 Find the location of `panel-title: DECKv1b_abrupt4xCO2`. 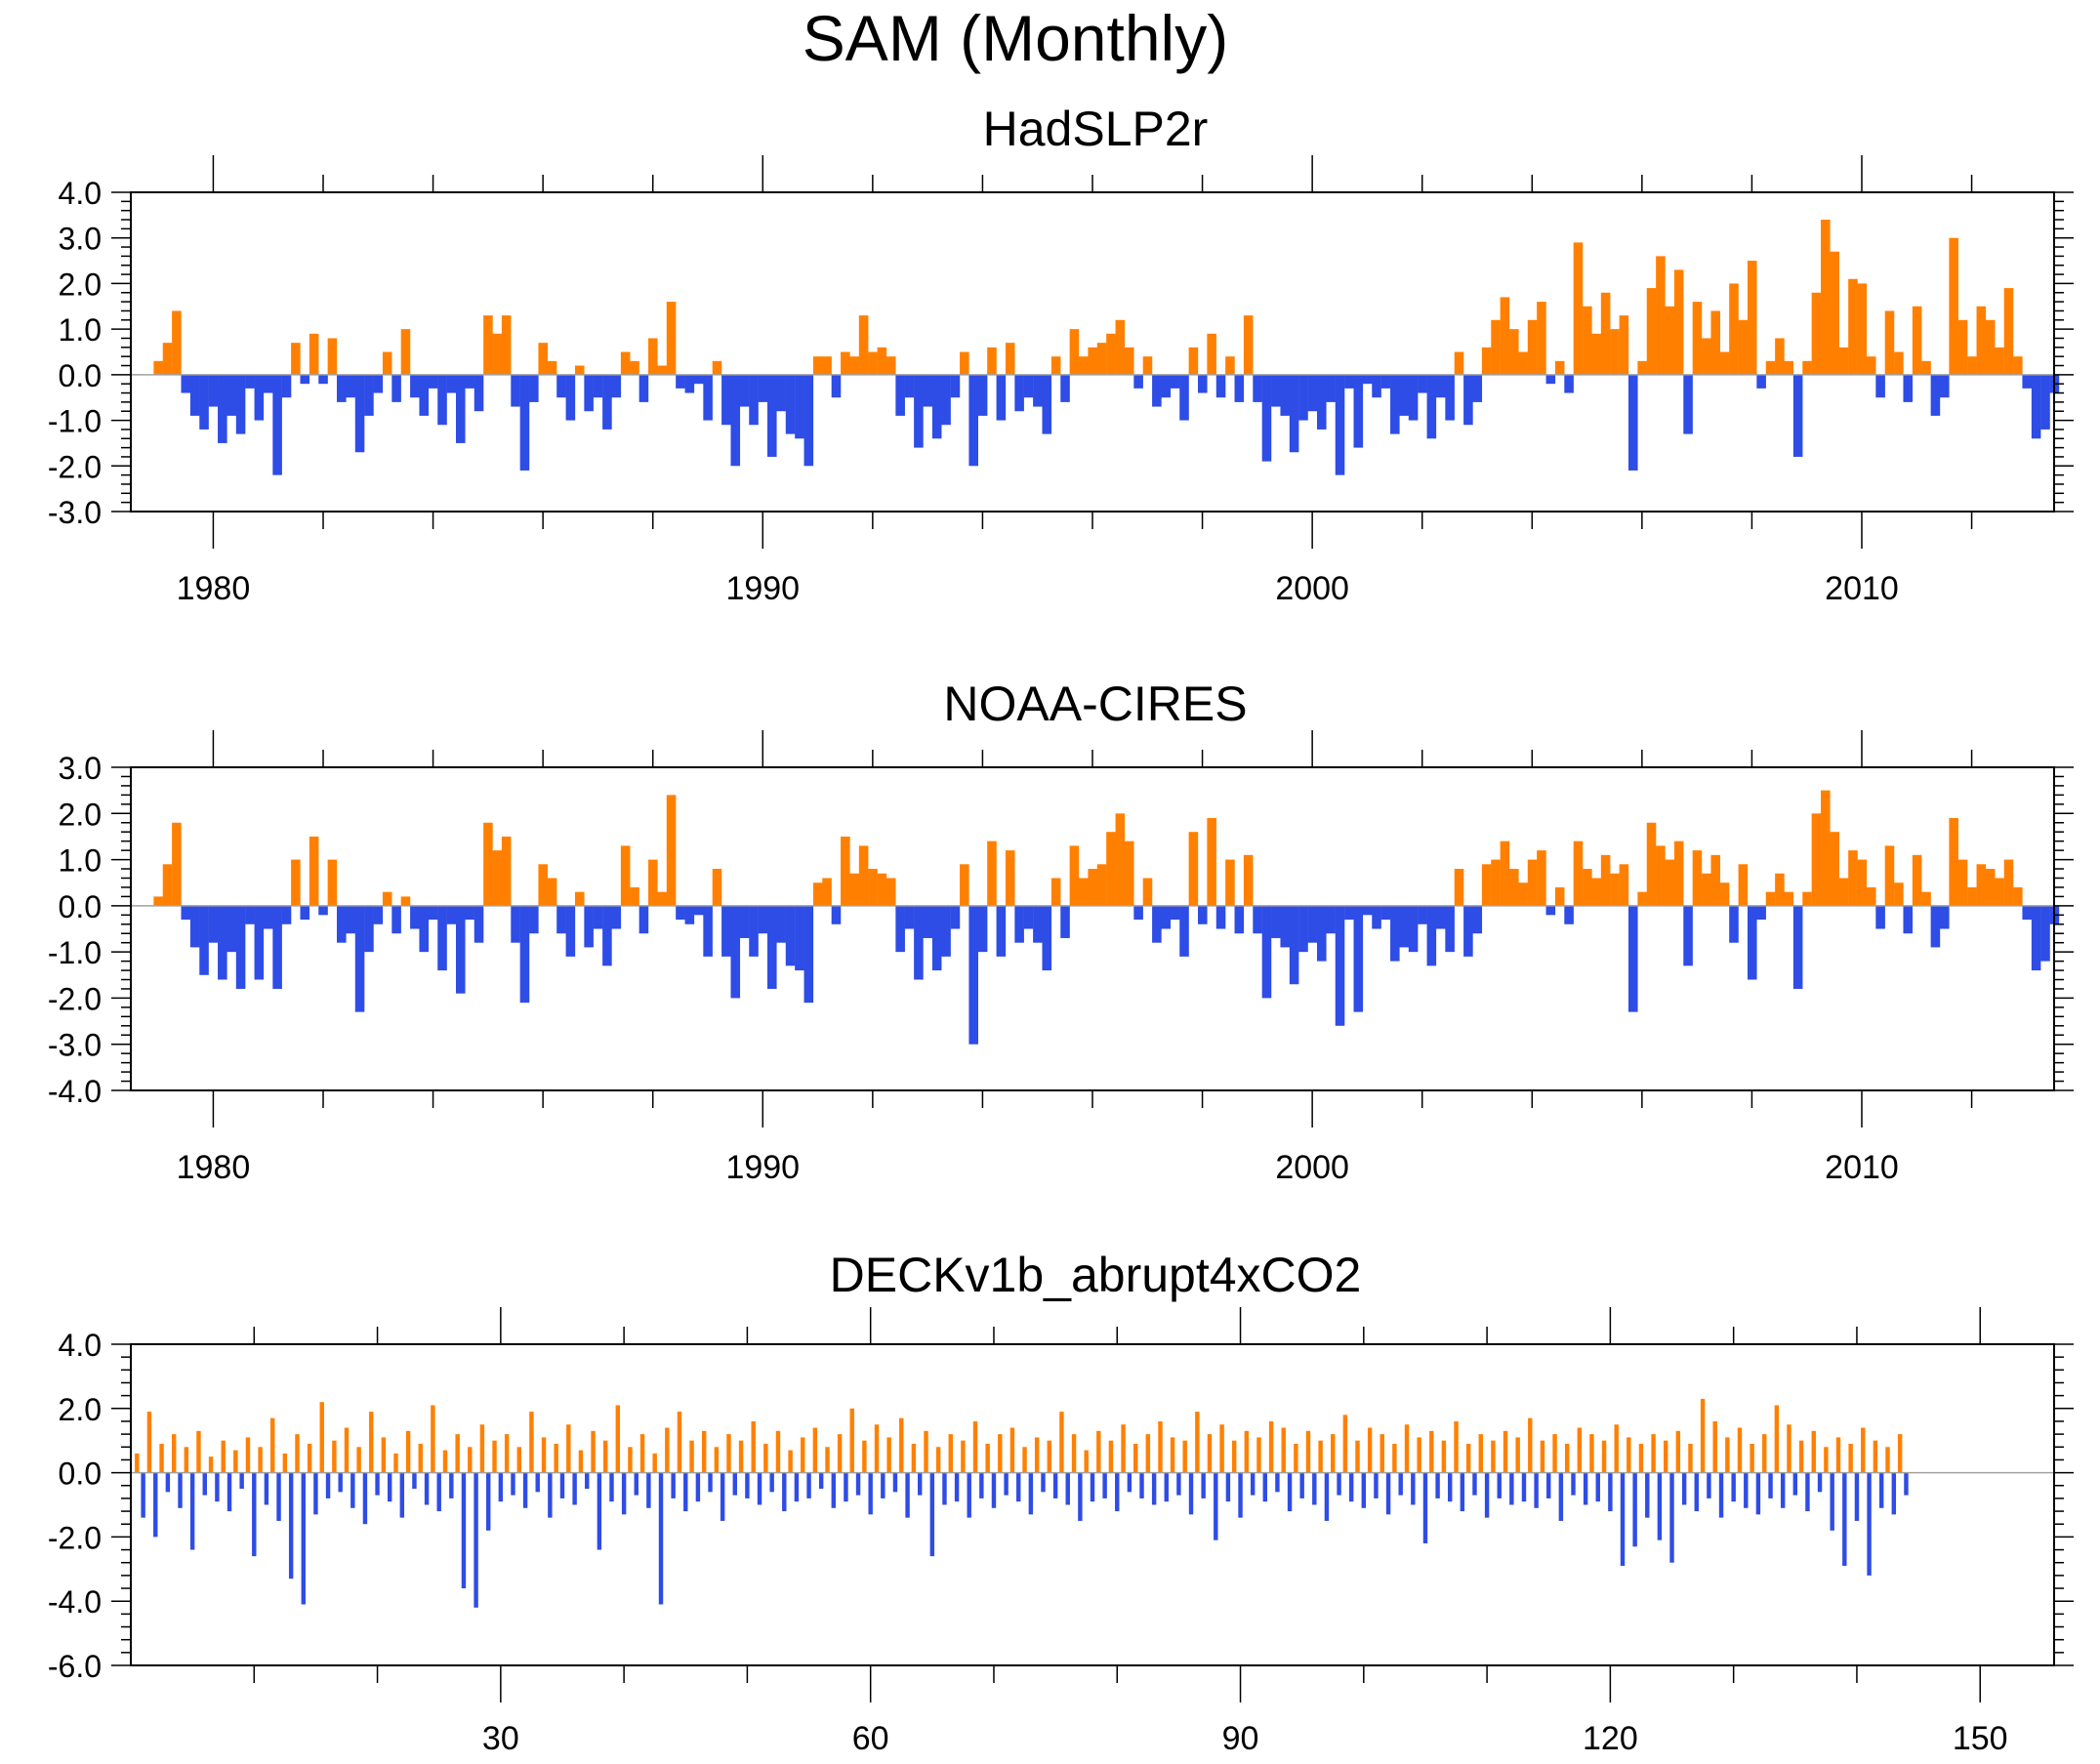

panel-title: DECKv1b_abrupt4xCO2 is located at coordinates (1096, 1275).